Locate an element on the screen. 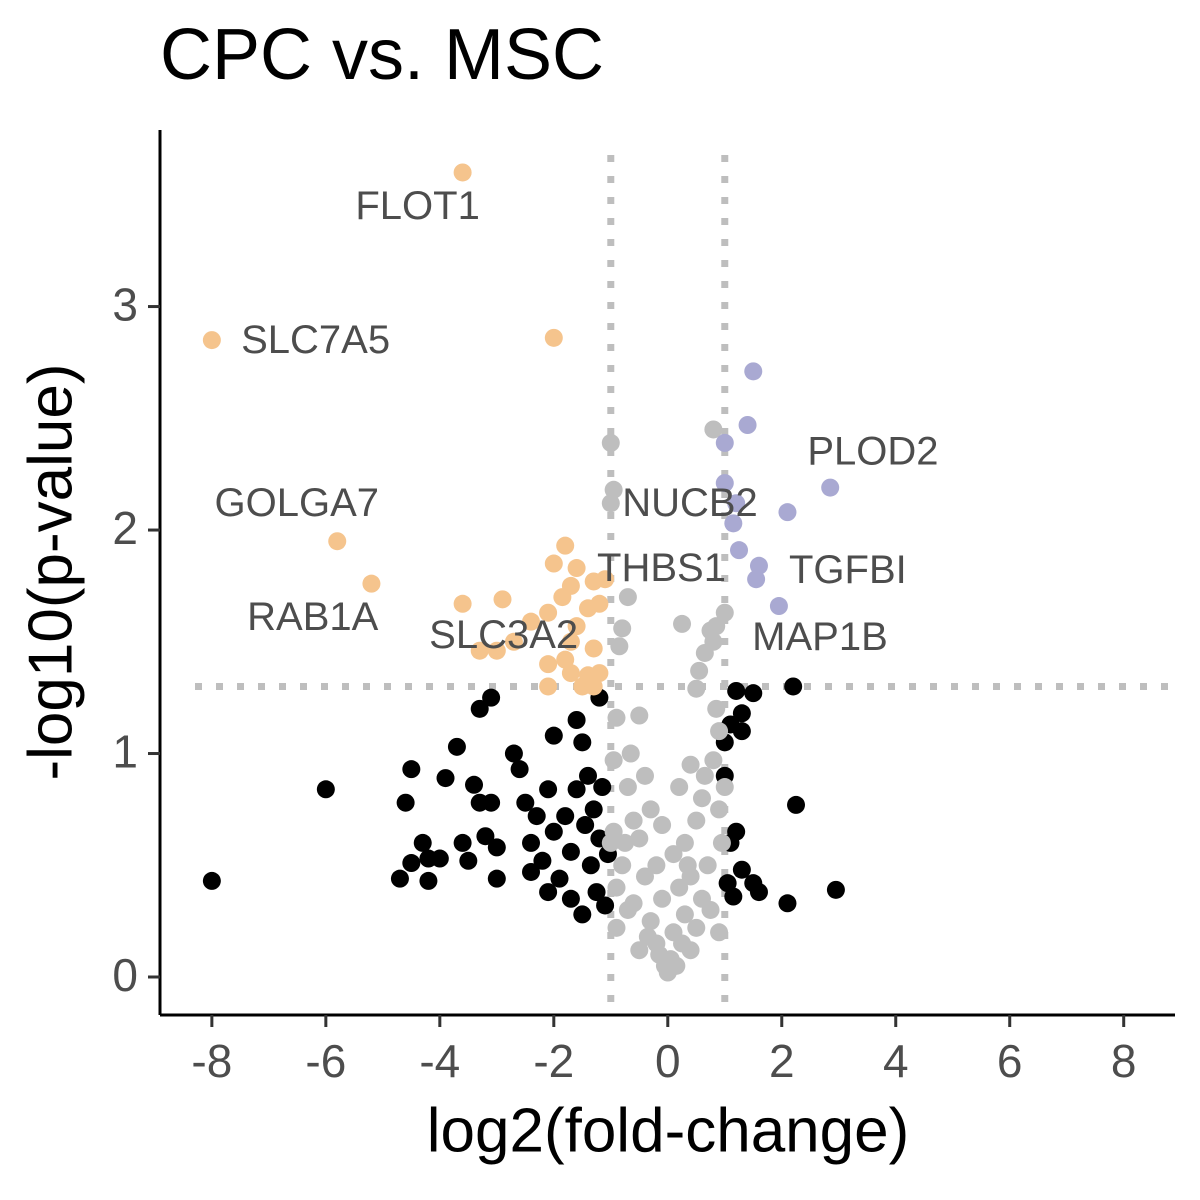 This screenshot has width=1200, height=1200. y-tick-label: 0 is located at coordinates (125, 975).